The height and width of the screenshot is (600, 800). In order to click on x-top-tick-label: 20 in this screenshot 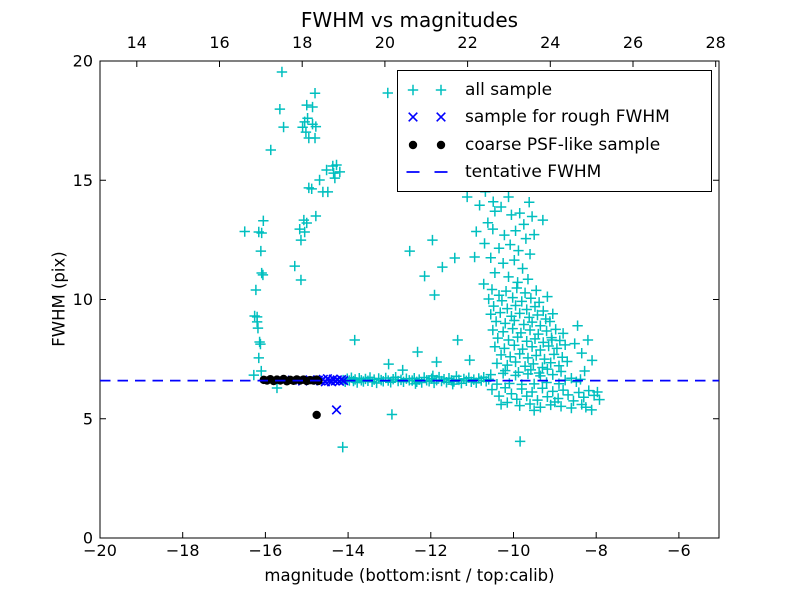, I will do `click(385, 42)`.